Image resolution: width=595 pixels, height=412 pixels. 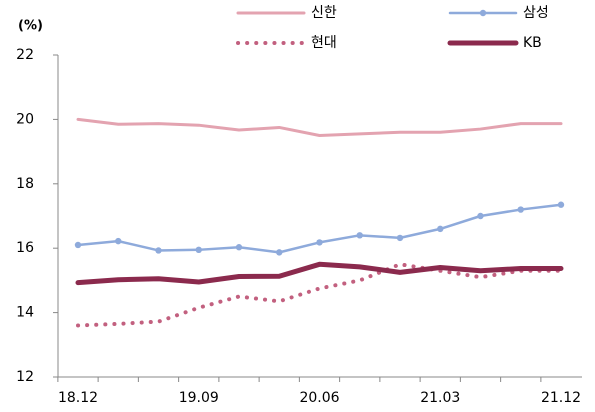 I want to click on y-tick-label: 22, so click(x=25, y=55).